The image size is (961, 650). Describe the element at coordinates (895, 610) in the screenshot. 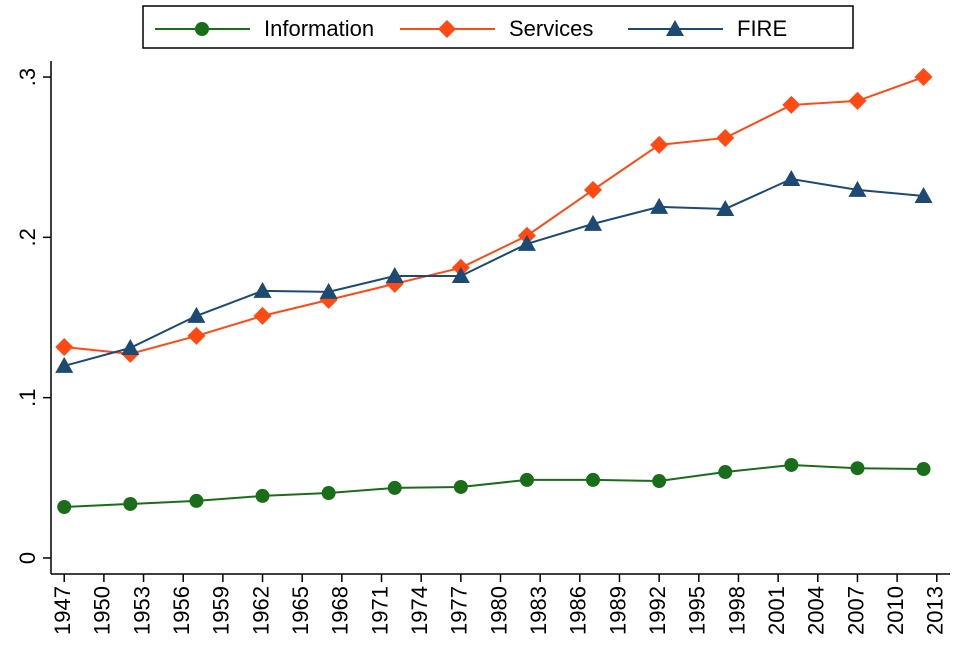

I see `x-tick-label: 2010` at that location.